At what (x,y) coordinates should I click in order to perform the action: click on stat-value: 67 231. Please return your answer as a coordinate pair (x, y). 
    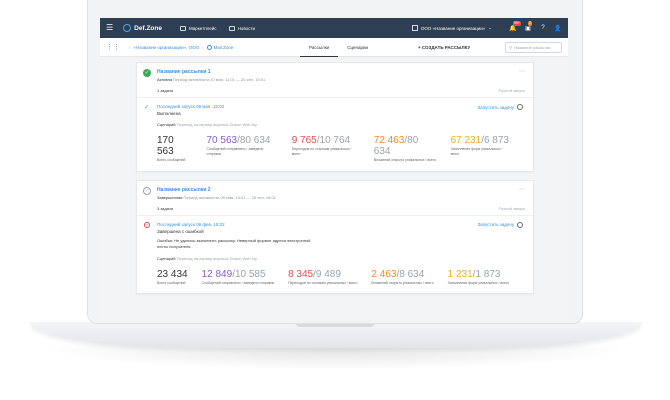
    Looking at the image, I should click on (466, 140).